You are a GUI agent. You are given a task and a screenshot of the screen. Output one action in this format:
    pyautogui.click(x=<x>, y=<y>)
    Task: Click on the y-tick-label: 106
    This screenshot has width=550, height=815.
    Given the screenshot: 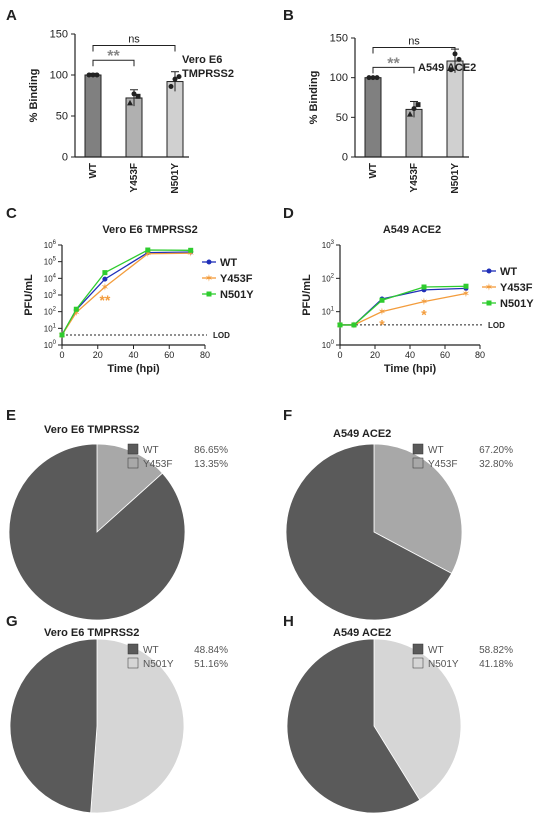 What is the action you would take?
    pyautogui.click(x=50, y=245)
    